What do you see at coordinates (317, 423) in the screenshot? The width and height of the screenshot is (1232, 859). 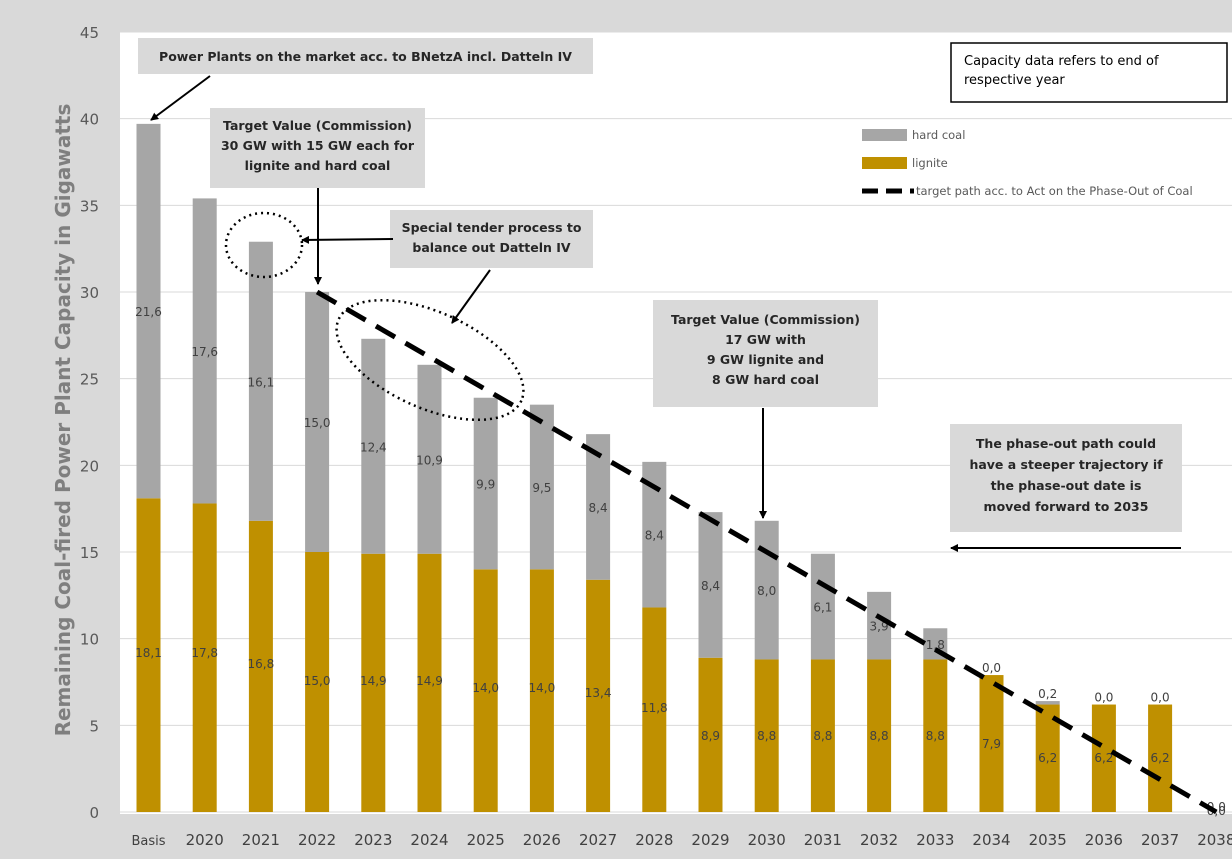 I see `data-label-hard-coal: 15,0` at bounding box center [317, 423].